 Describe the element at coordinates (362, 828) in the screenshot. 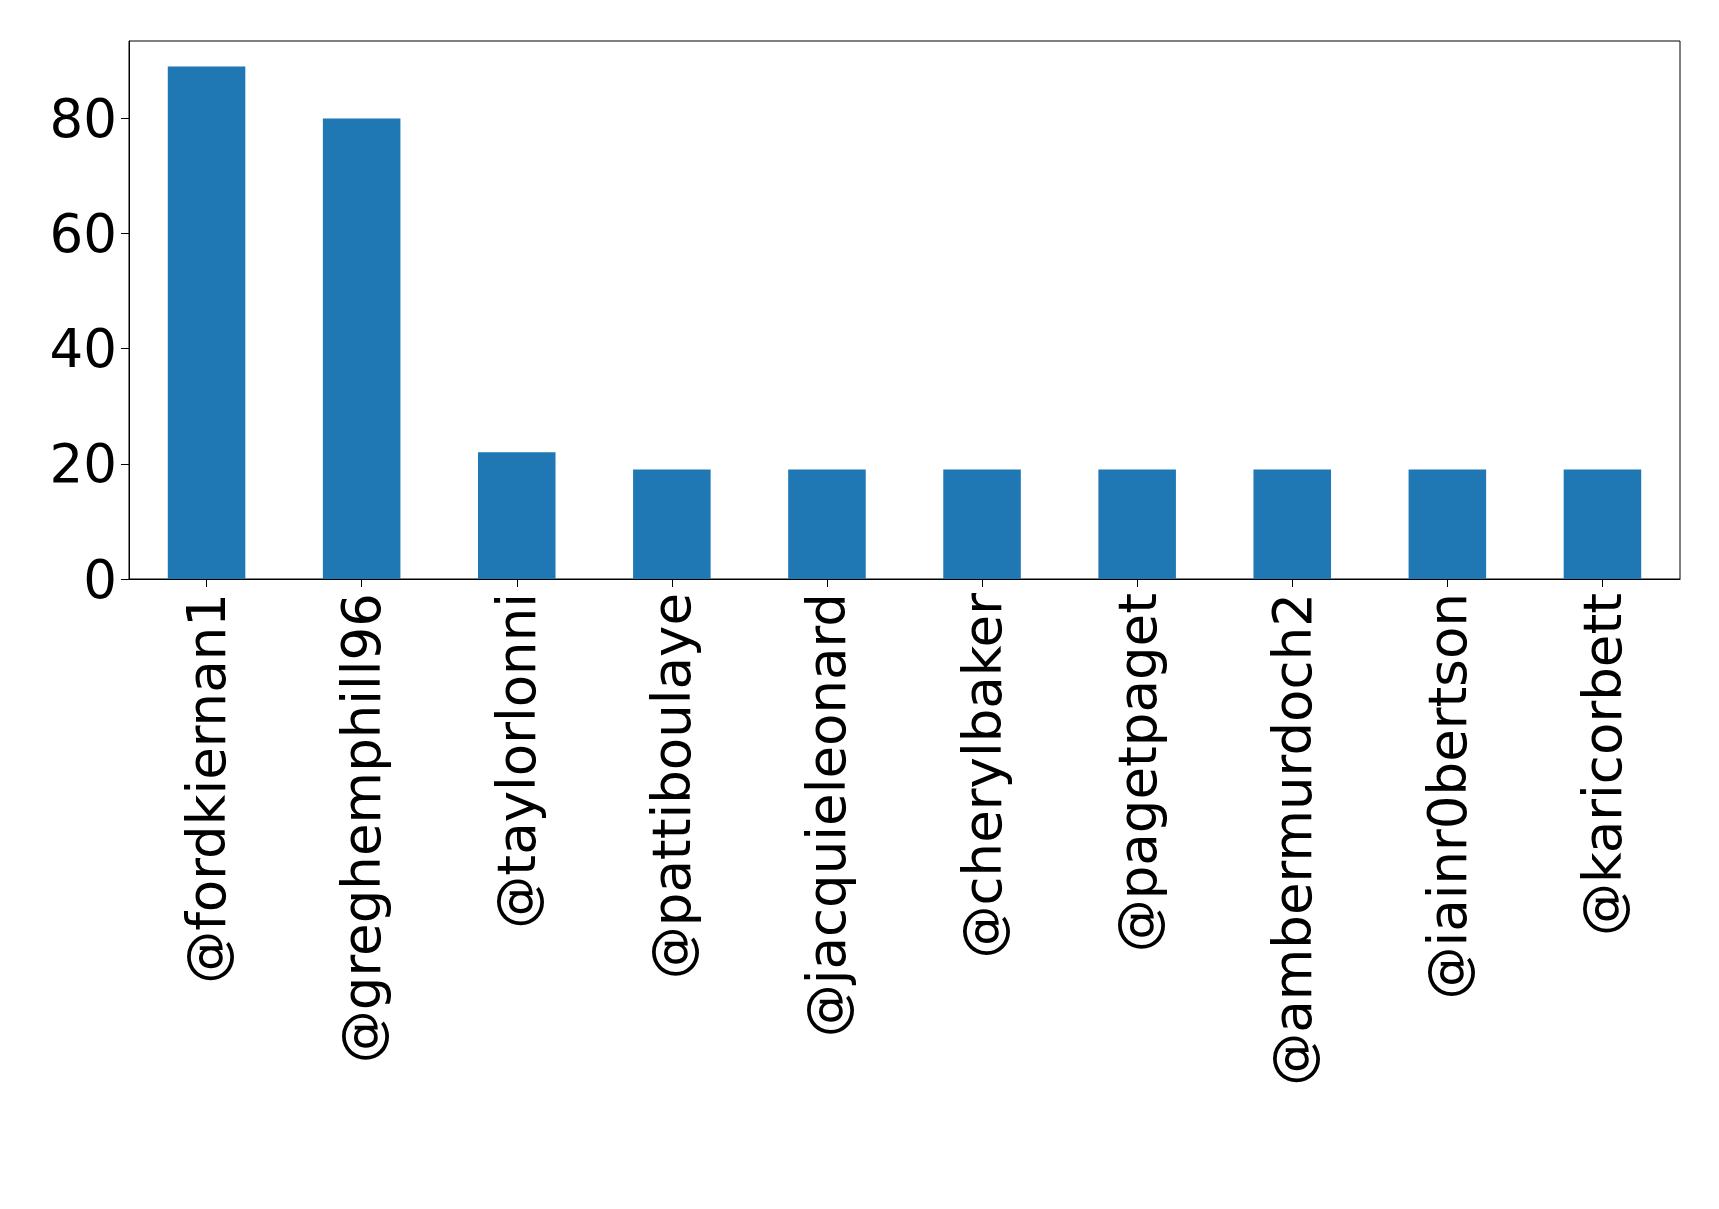

I see `x-tick-label: @greghemphill96` at that location.